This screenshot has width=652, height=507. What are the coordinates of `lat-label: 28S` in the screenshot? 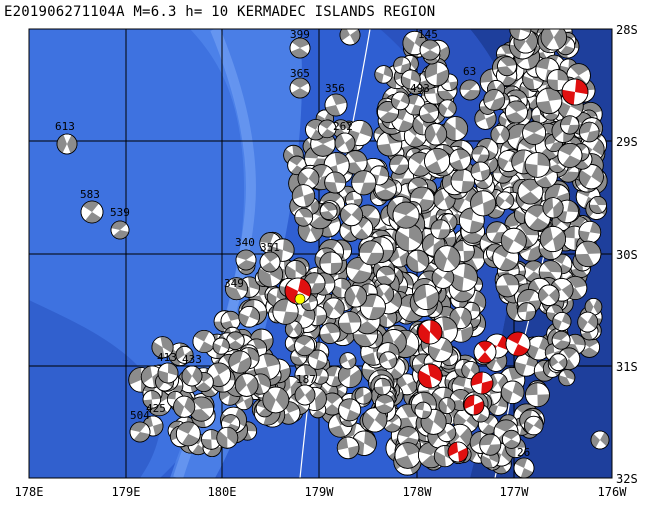 It's located at (627, 30).